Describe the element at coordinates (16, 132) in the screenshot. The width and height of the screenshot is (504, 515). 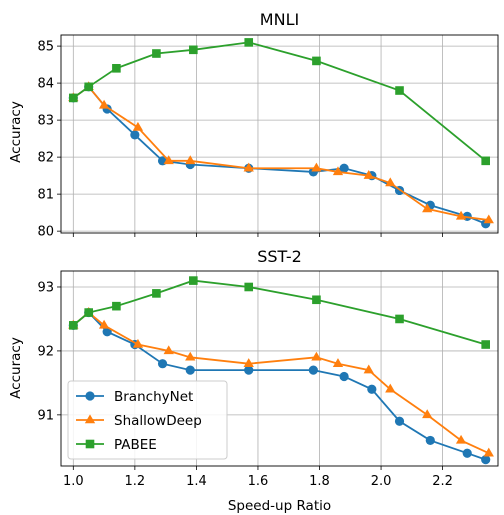
I see `y-axis-label-mnli: Accuracy` at that location.